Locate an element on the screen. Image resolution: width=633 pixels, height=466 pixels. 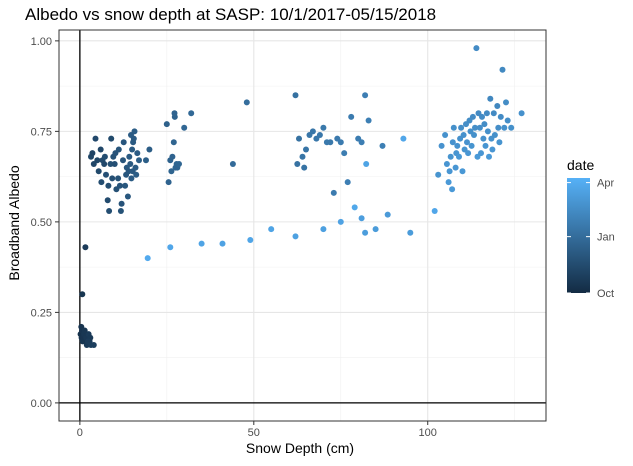
x-axis-title: Snow Depth (cm) is located at coordinates (300, 448).